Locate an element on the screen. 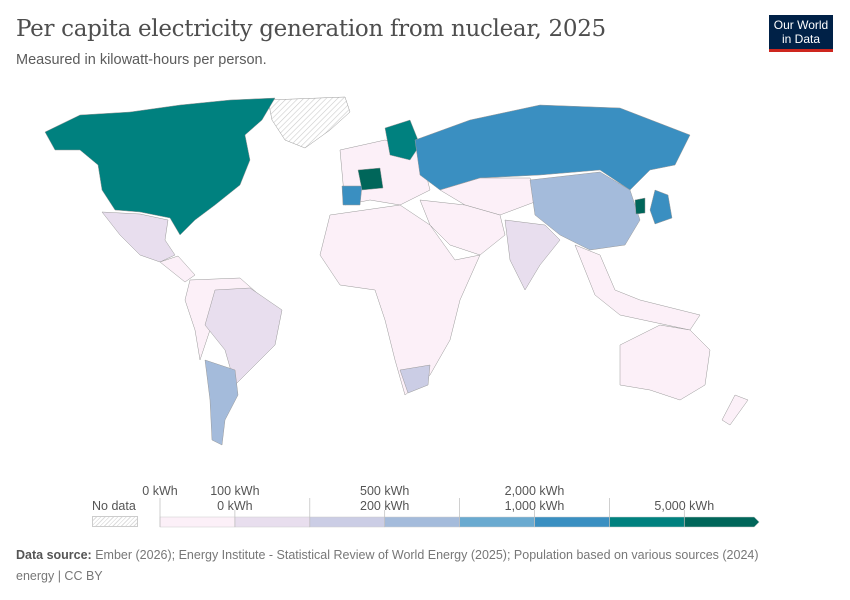 Image resolution: width=850 pixels, height=600 pixels. legend-label: 5,000 kWh is located at coordinates (684, 506).